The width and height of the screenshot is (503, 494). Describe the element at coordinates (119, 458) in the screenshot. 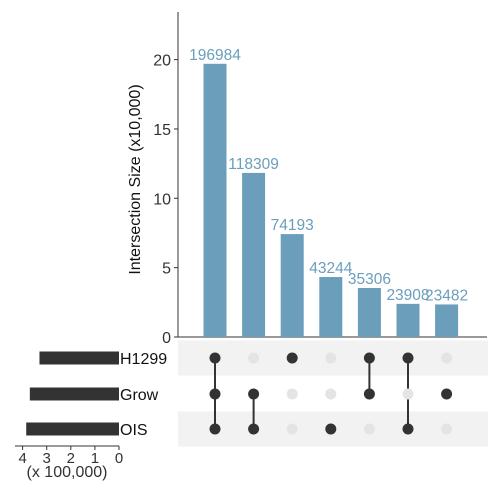

I see `set-axis-tick-label: 0` at that location.